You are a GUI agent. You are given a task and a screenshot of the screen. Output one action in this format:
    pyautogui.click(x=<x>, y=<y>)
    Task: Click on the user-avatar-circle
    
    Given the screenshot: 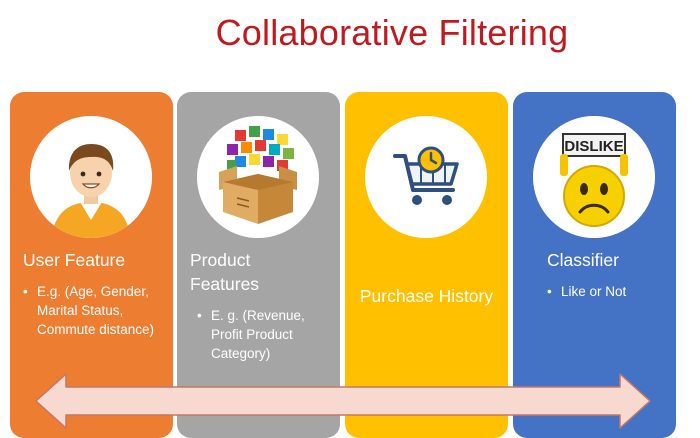 What is the action you would take?
    pyautogui.click(x=91, y=177)
    